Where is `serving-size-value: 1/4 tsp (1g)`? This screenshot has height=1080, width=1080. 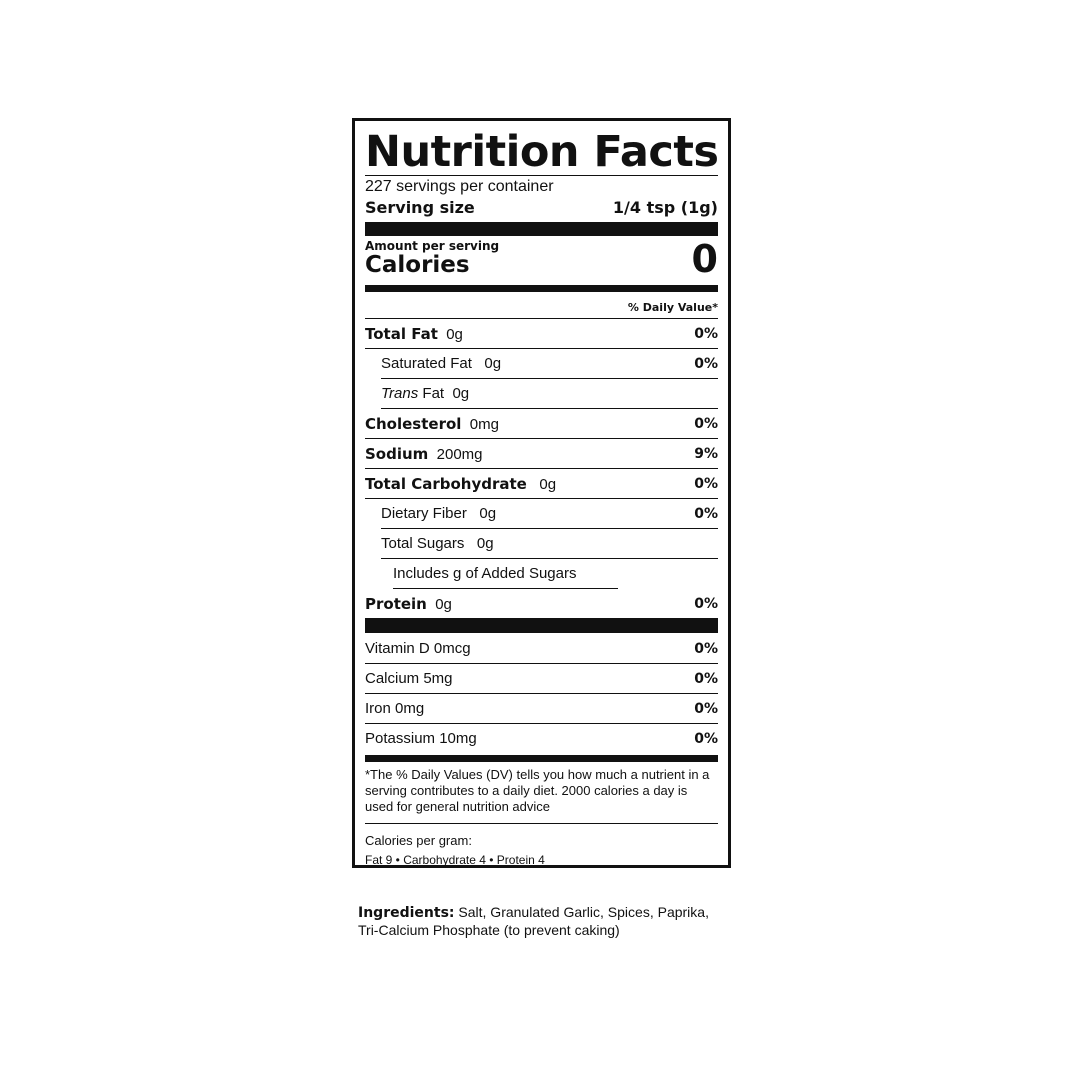 serving-size-value: 1/4 tsp (1g) is located at coordinates (665, 207).